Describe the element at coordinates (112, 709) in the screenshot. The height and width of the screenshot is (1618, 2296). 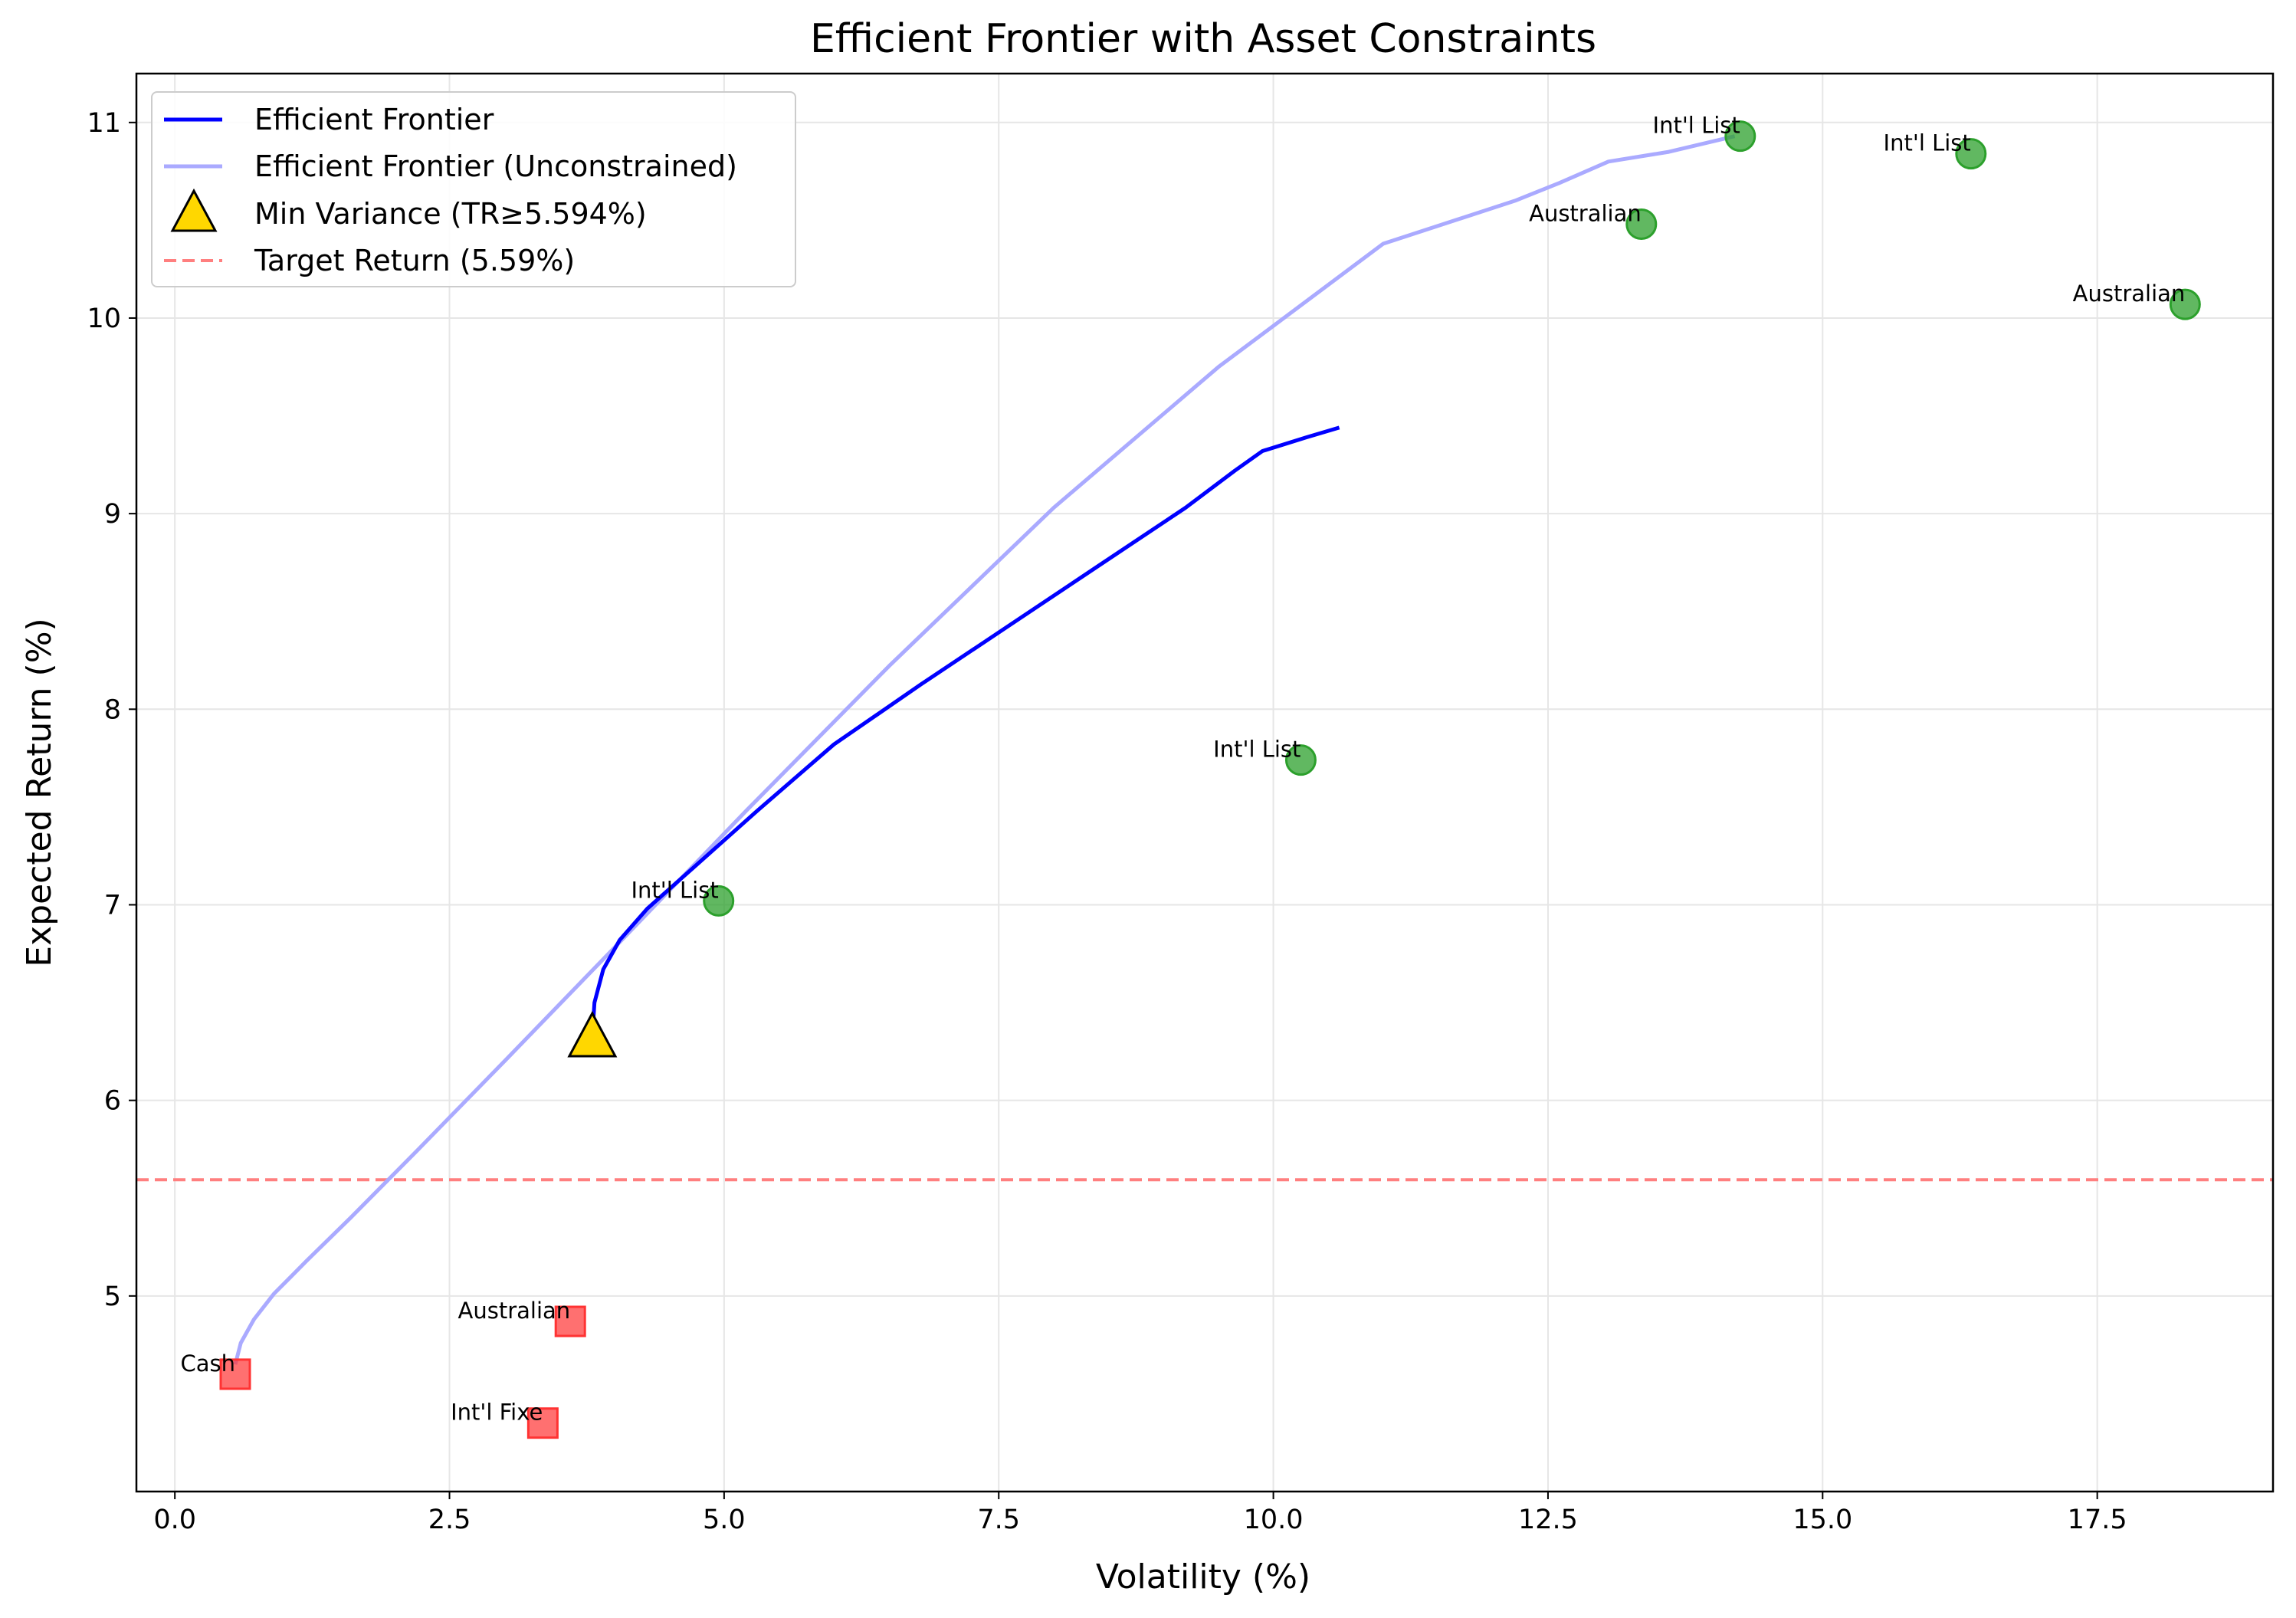
I see `y-tick-label: 8` at that location.